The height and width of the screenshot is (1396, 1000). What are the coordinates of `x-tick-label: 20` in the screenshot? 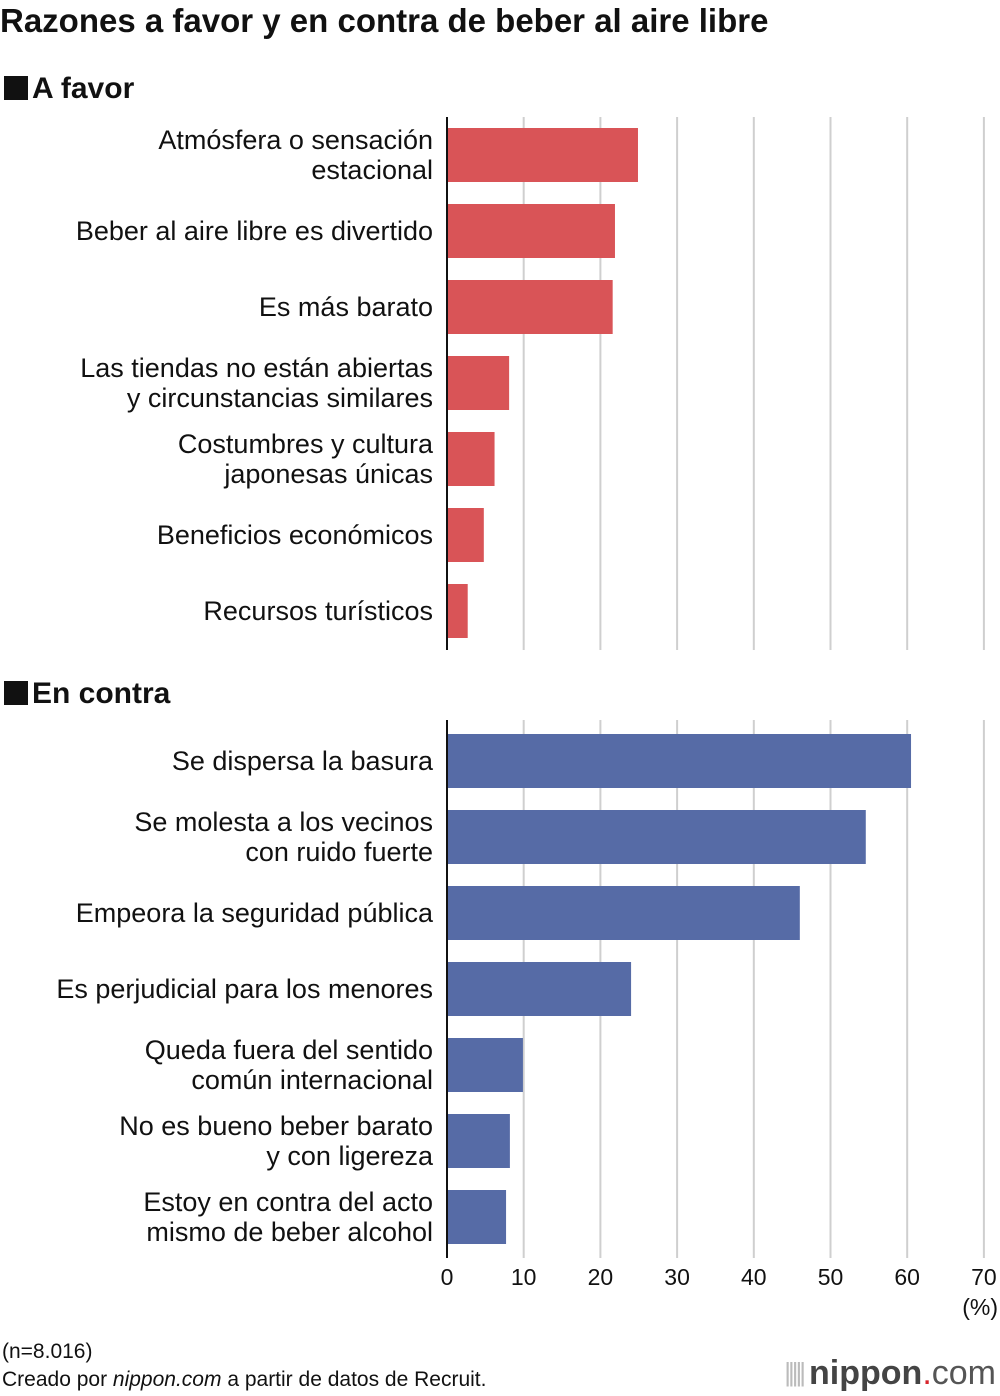 It's located at (601, 1277).